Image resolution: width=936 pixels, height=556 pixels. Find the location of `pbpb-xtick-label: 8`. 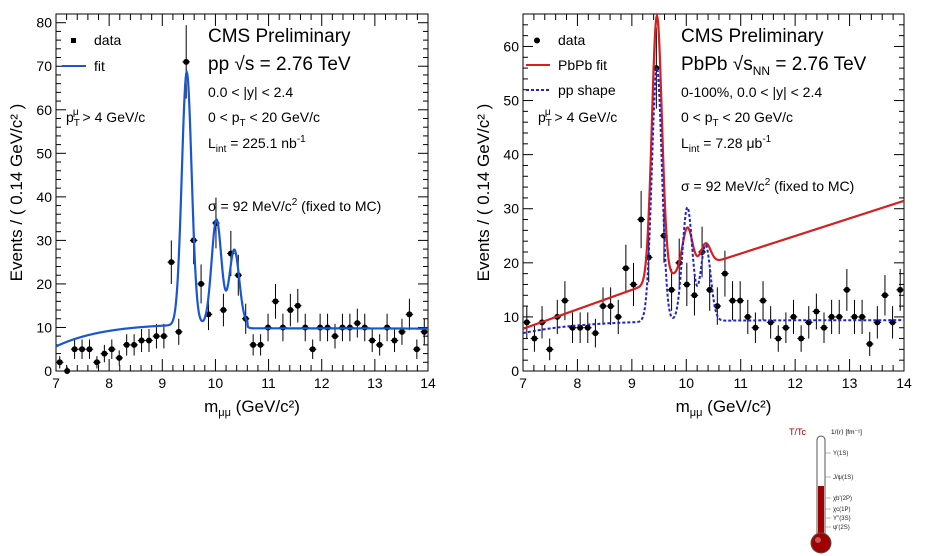

pbpb-xtick-label: 8 is located at coordinates (578, 383).